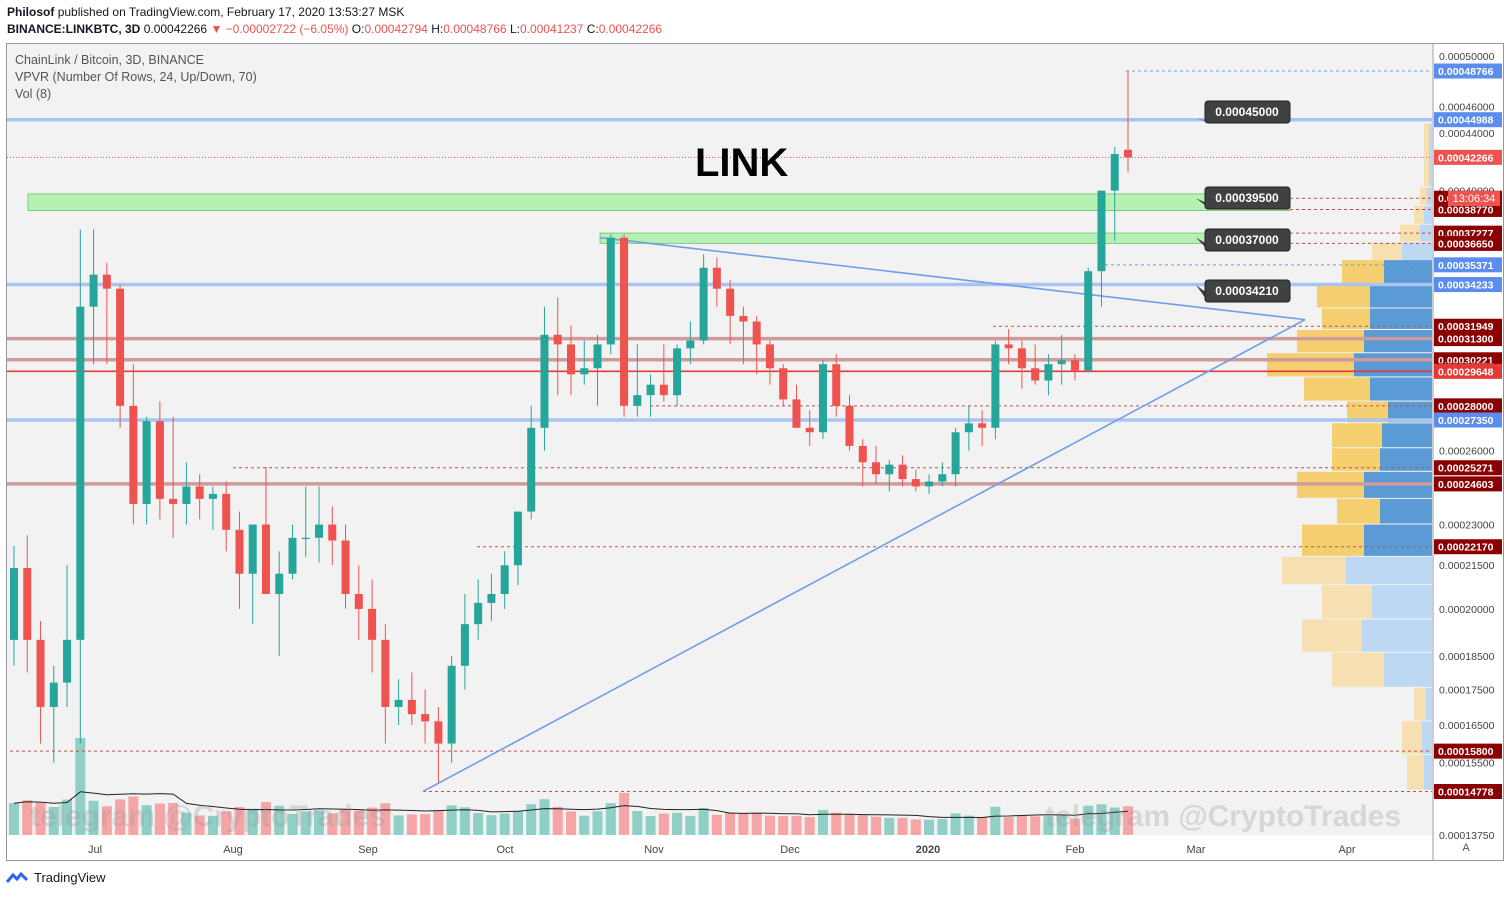 Image resolution: width=1511 pixels, height=898 pixels. I want to click on volume-bar, so click(571, 823).